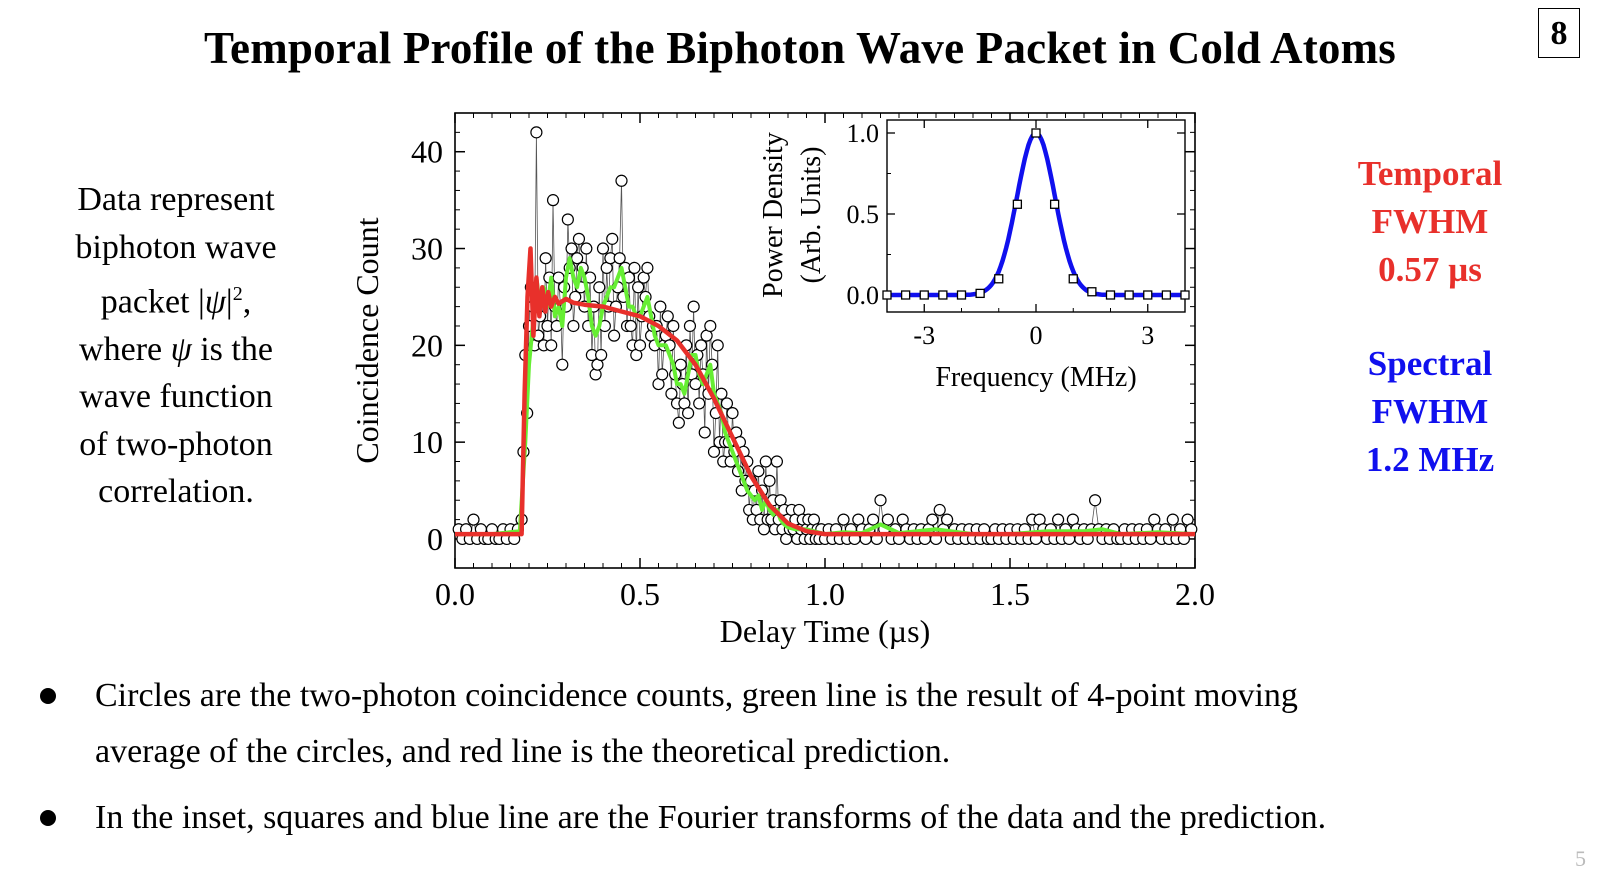 The width and height of the screenshot is (1600, 886). I want to click on inset-x-tick-label: 3, so click(1147, 335).